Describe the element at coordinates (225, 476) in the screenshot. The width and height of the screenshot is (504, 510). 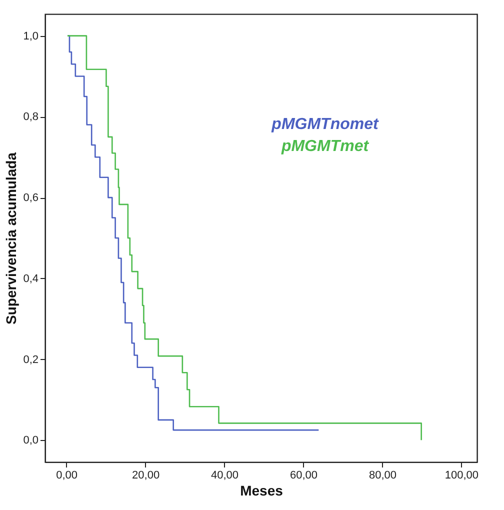
I see `x-tick-label: 40,00` at that location.